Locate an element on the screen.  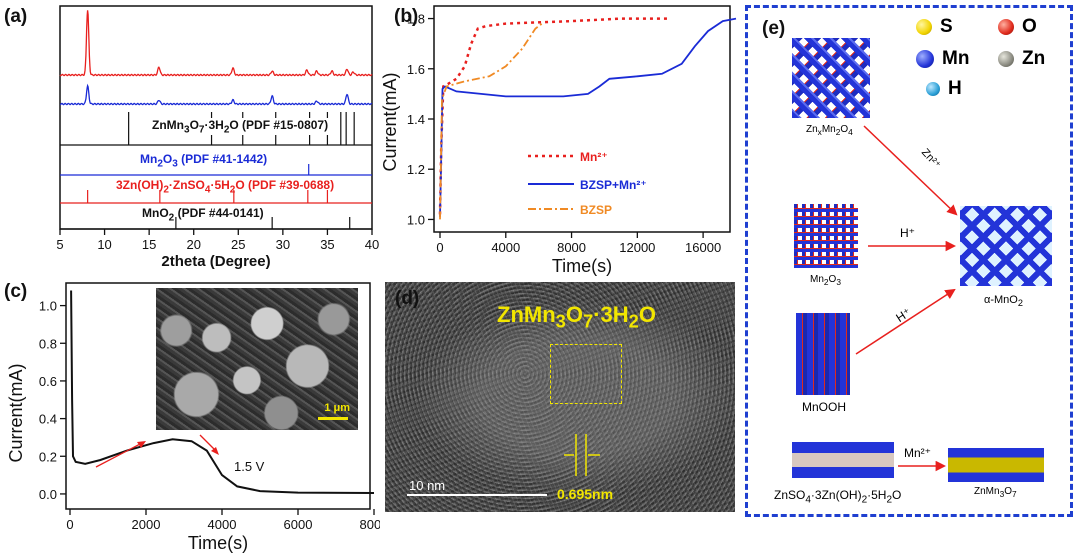
b-xtick-label-3: 12000 is located at coordinates (637, 247).